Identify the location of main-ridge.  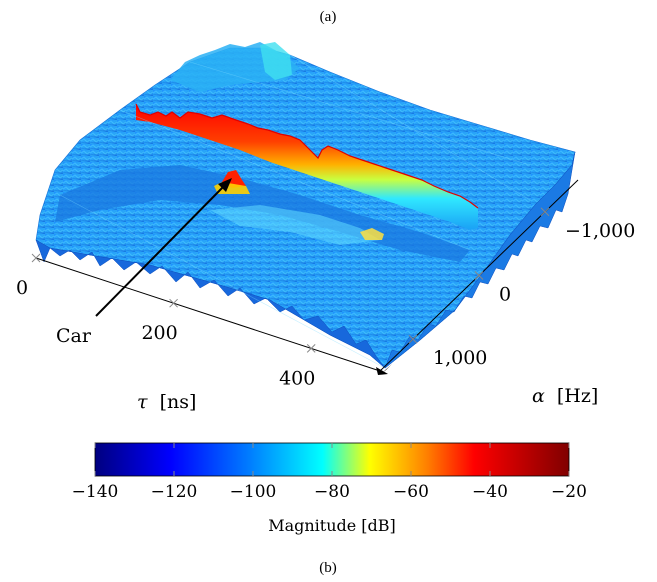
(307, 167).